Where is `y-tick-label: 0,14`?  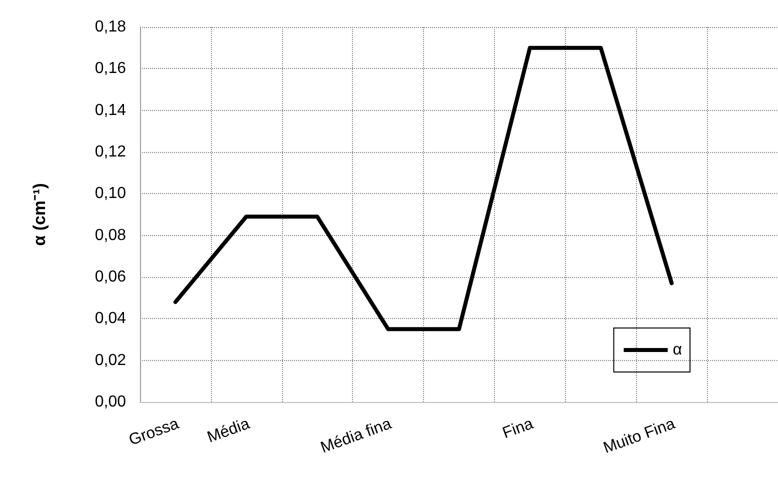
y-tick-label: 0,14 is located at coordinates (110, 110).